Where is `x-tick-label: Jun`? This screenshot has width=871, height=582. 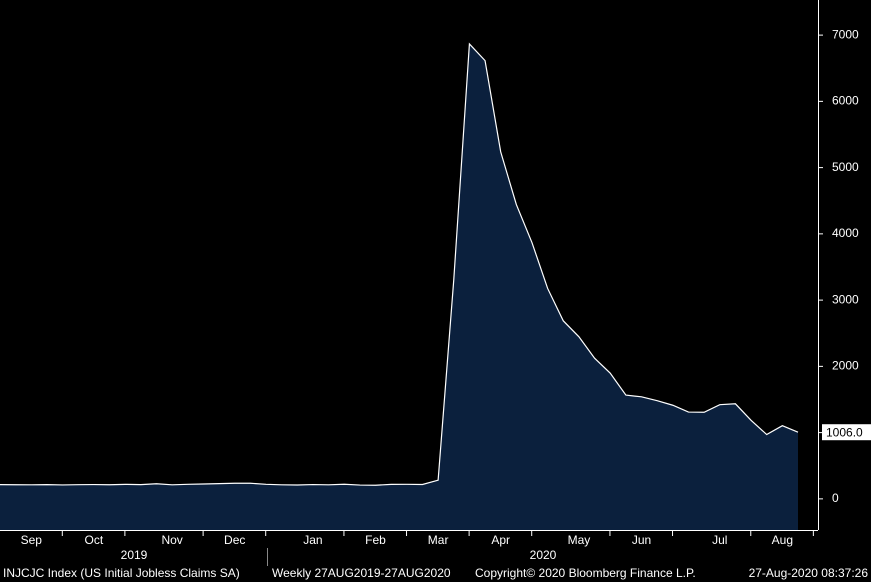
x-tick-label: Jun is located at coordinates (641, 540).